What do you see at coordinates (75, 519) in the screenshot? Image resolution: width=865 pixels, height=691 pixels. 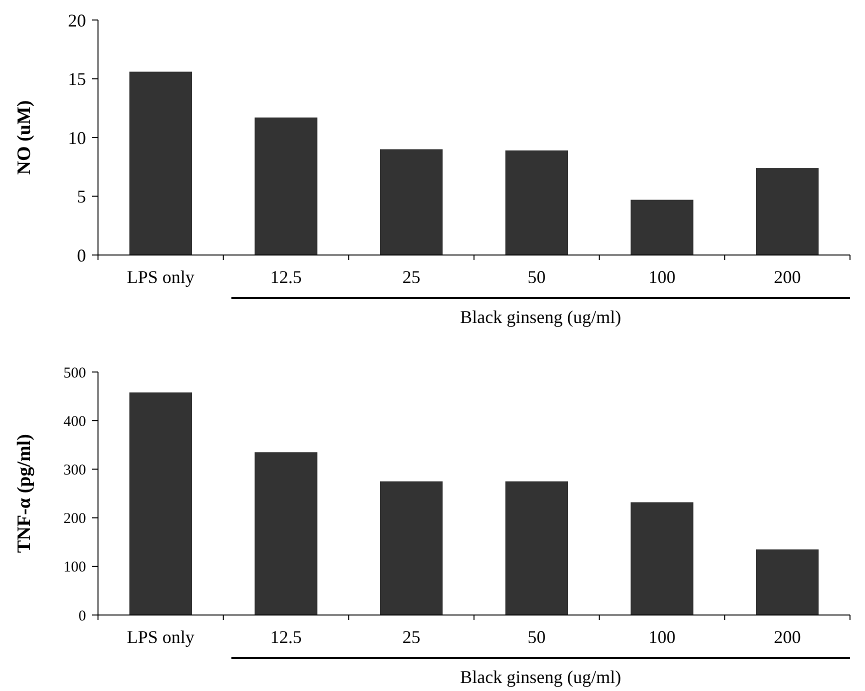 I see `y-tick-label: 200` at bounding box center [75, 519].